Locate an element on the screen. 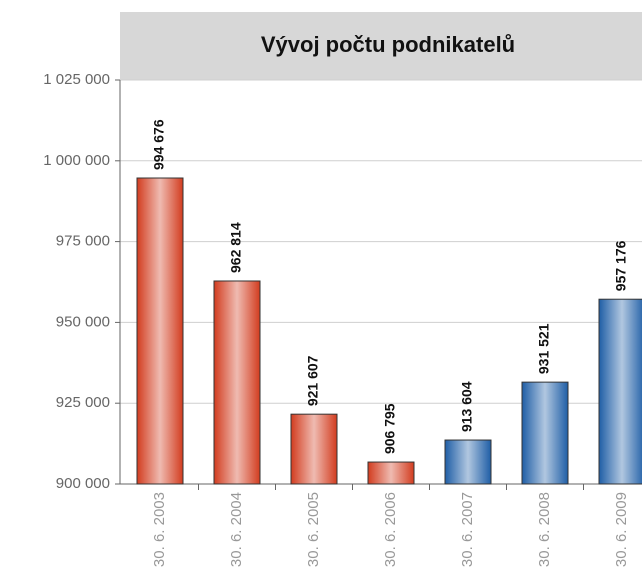 The height and width of the screenshot is (587, 642). x-tick-label: 30. 6. 2009 is located at coordinates (621, 529).